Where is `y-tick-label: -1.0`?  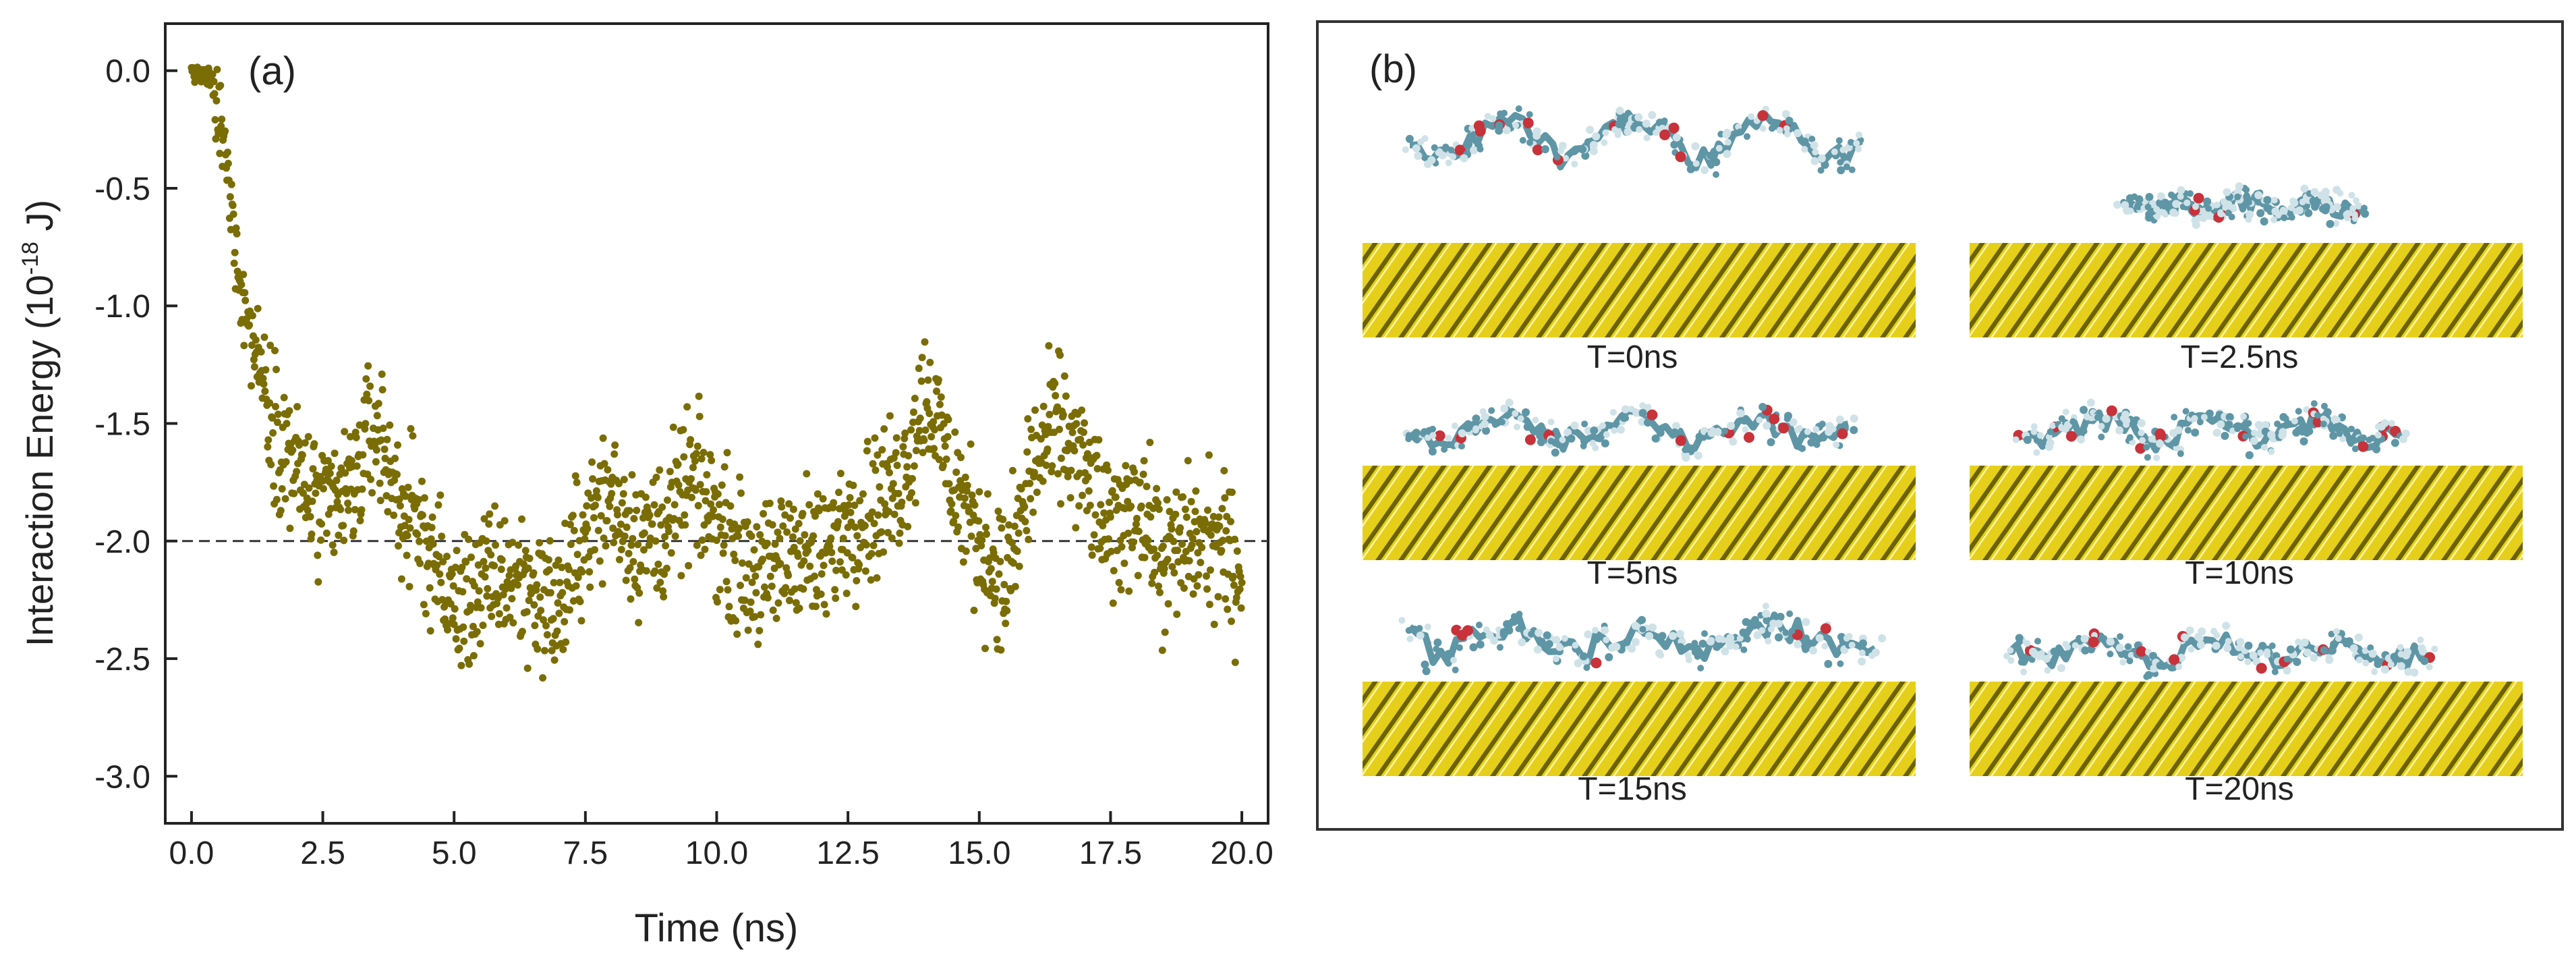 y-tick-label: -1.0 is located at coordinates (122, 307).